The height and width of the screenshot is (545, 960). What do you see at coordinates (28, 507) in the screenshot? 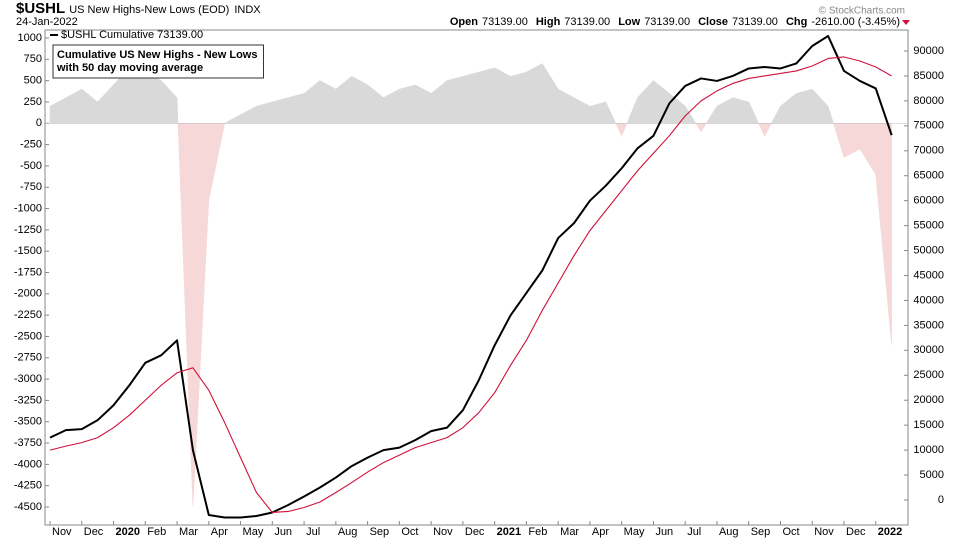
I see `y-tick-label: -4500` at bounding box center [28, 507].